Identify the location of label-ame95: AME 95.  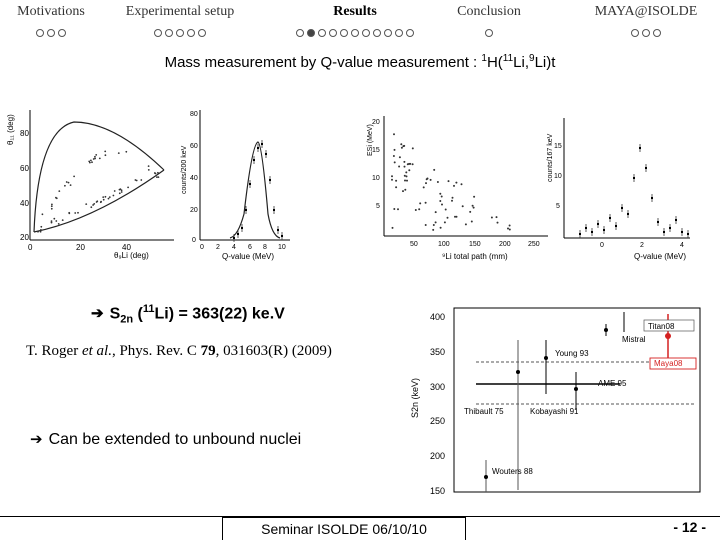
(612, 383).